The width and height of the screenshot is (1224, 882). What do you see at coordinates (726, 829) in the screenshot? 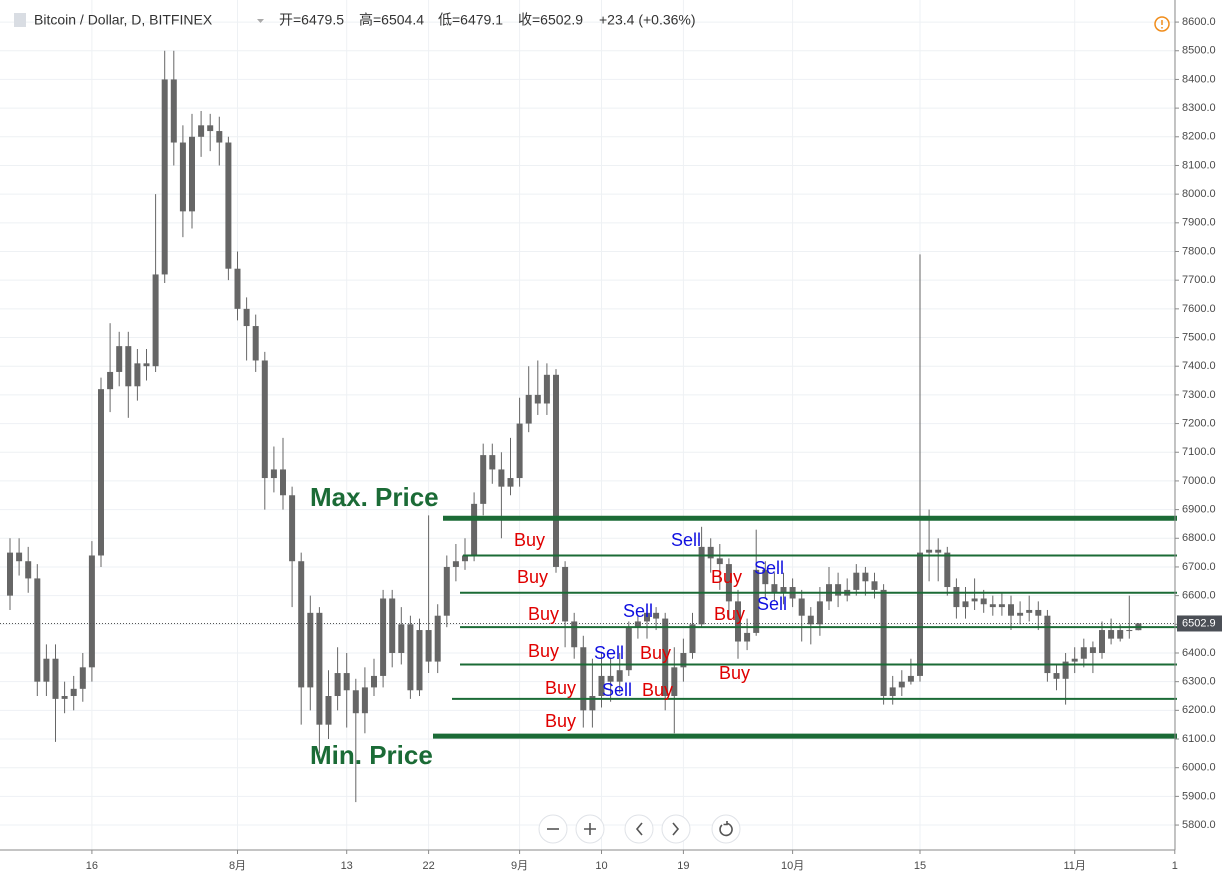
I see `reset` at bounding box center [726, 829].